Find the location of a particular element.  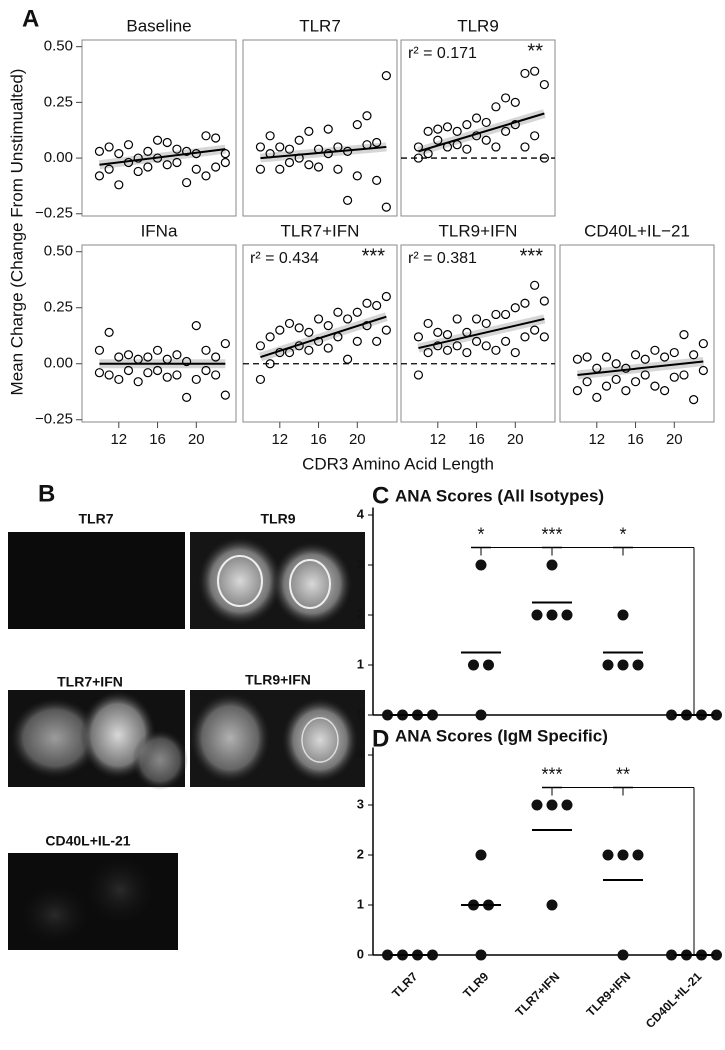

panel-title: TLR9 is located at coordinates (478, 25).